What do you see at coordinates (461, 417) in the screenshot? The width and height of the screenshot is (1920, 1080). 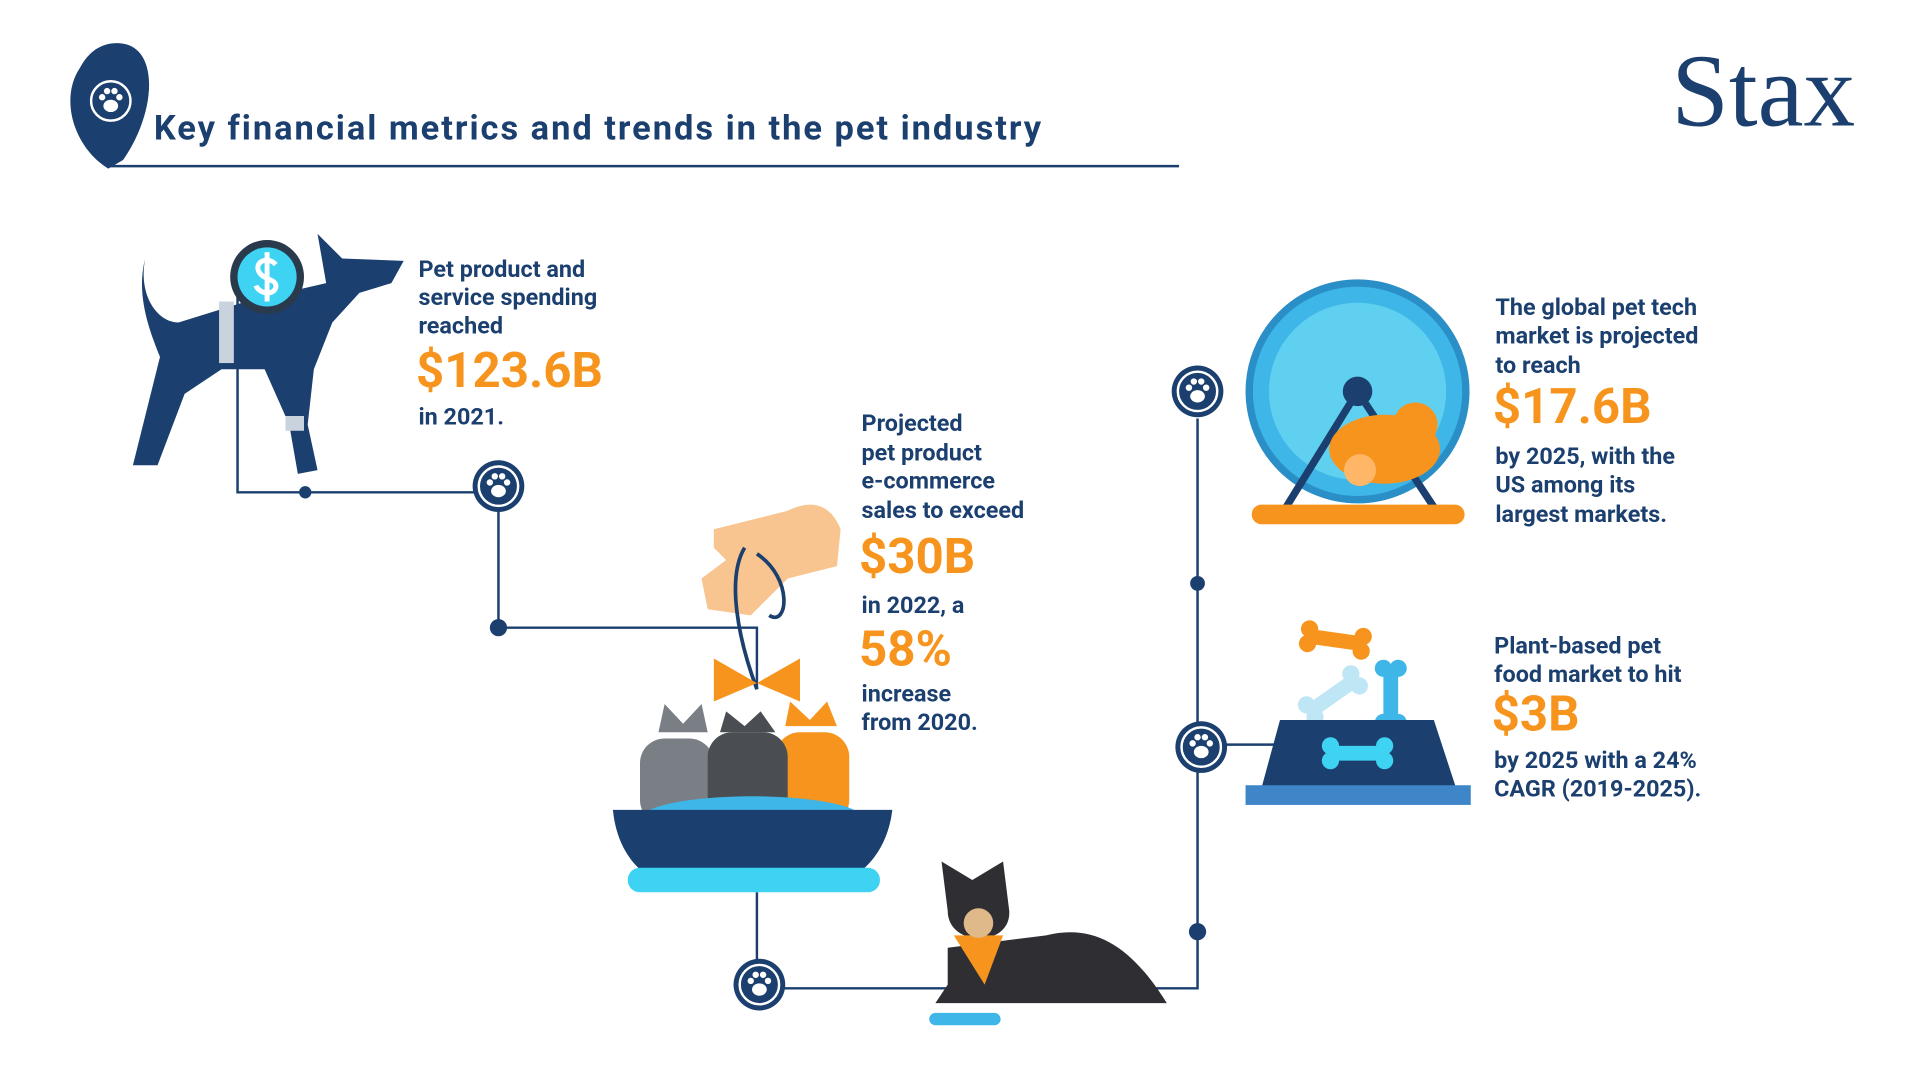 I see `metric-tail: in 2021.` at bounding box center [461, 417].